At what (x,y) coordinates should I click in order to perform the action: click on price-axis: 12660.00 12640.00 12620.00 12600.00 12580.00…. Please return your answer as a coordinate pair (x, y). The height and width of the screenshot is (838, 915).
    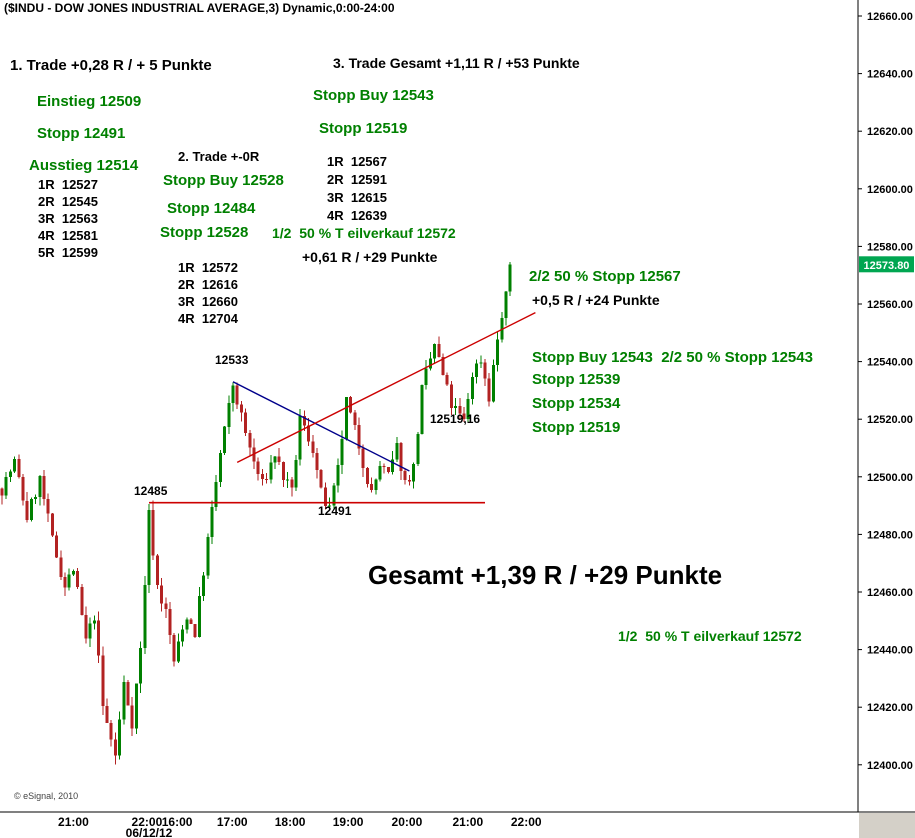
    Looking at the image, I should click on (885, 406).